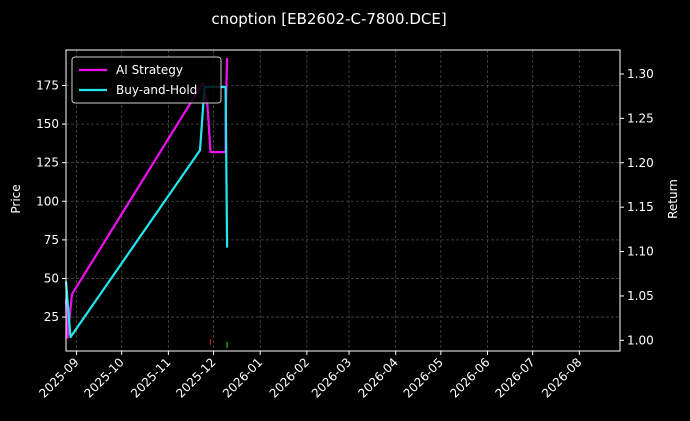 The image size is (690, 421). I want to click on legend-entry: AI Strategy, so click(149, 70).